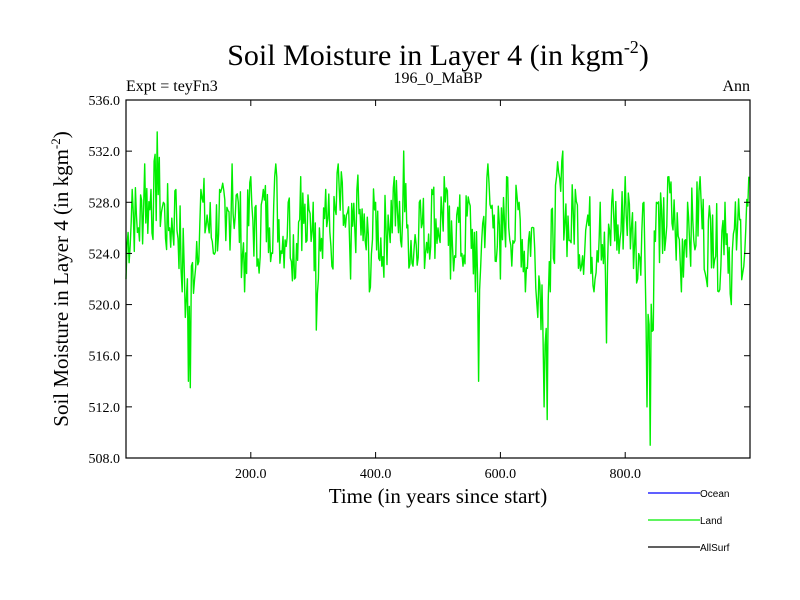 The image size is (800, 600). Describe the element at coordinates (376, 474) in the screenshot. I see `x-tick-label: 400.0` at that location.